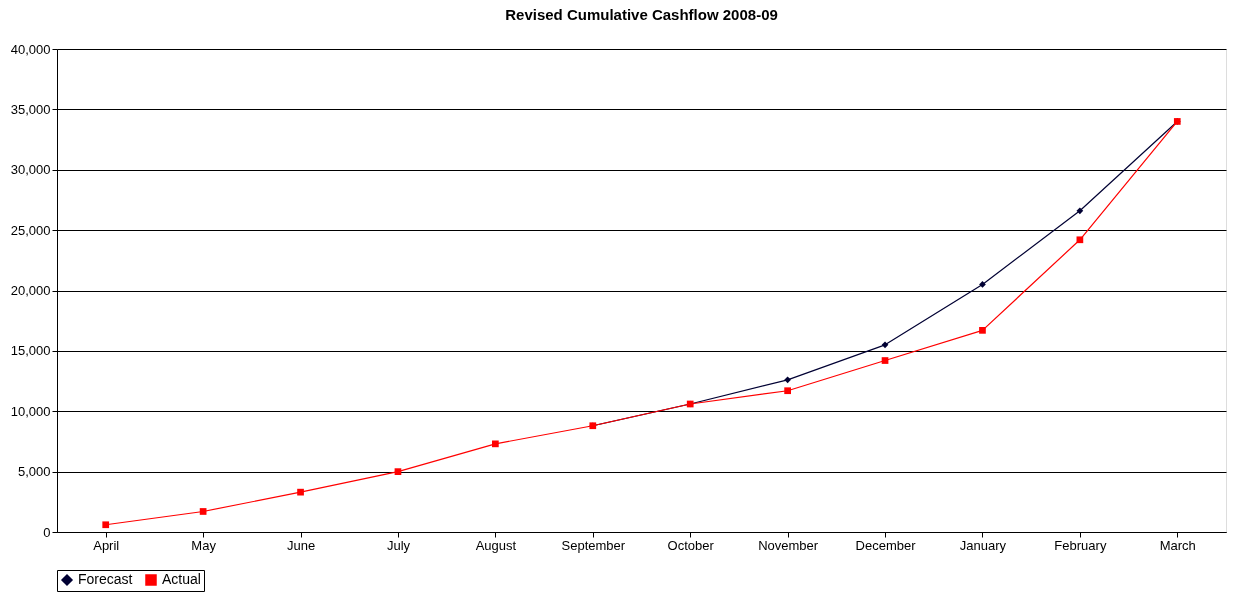 This screenshot has width=1236, height=594. What do you see at coordinates (30, 290) in the screenshot?
I see `y-tick-label: 20,000` at bounding box center [30, 290].